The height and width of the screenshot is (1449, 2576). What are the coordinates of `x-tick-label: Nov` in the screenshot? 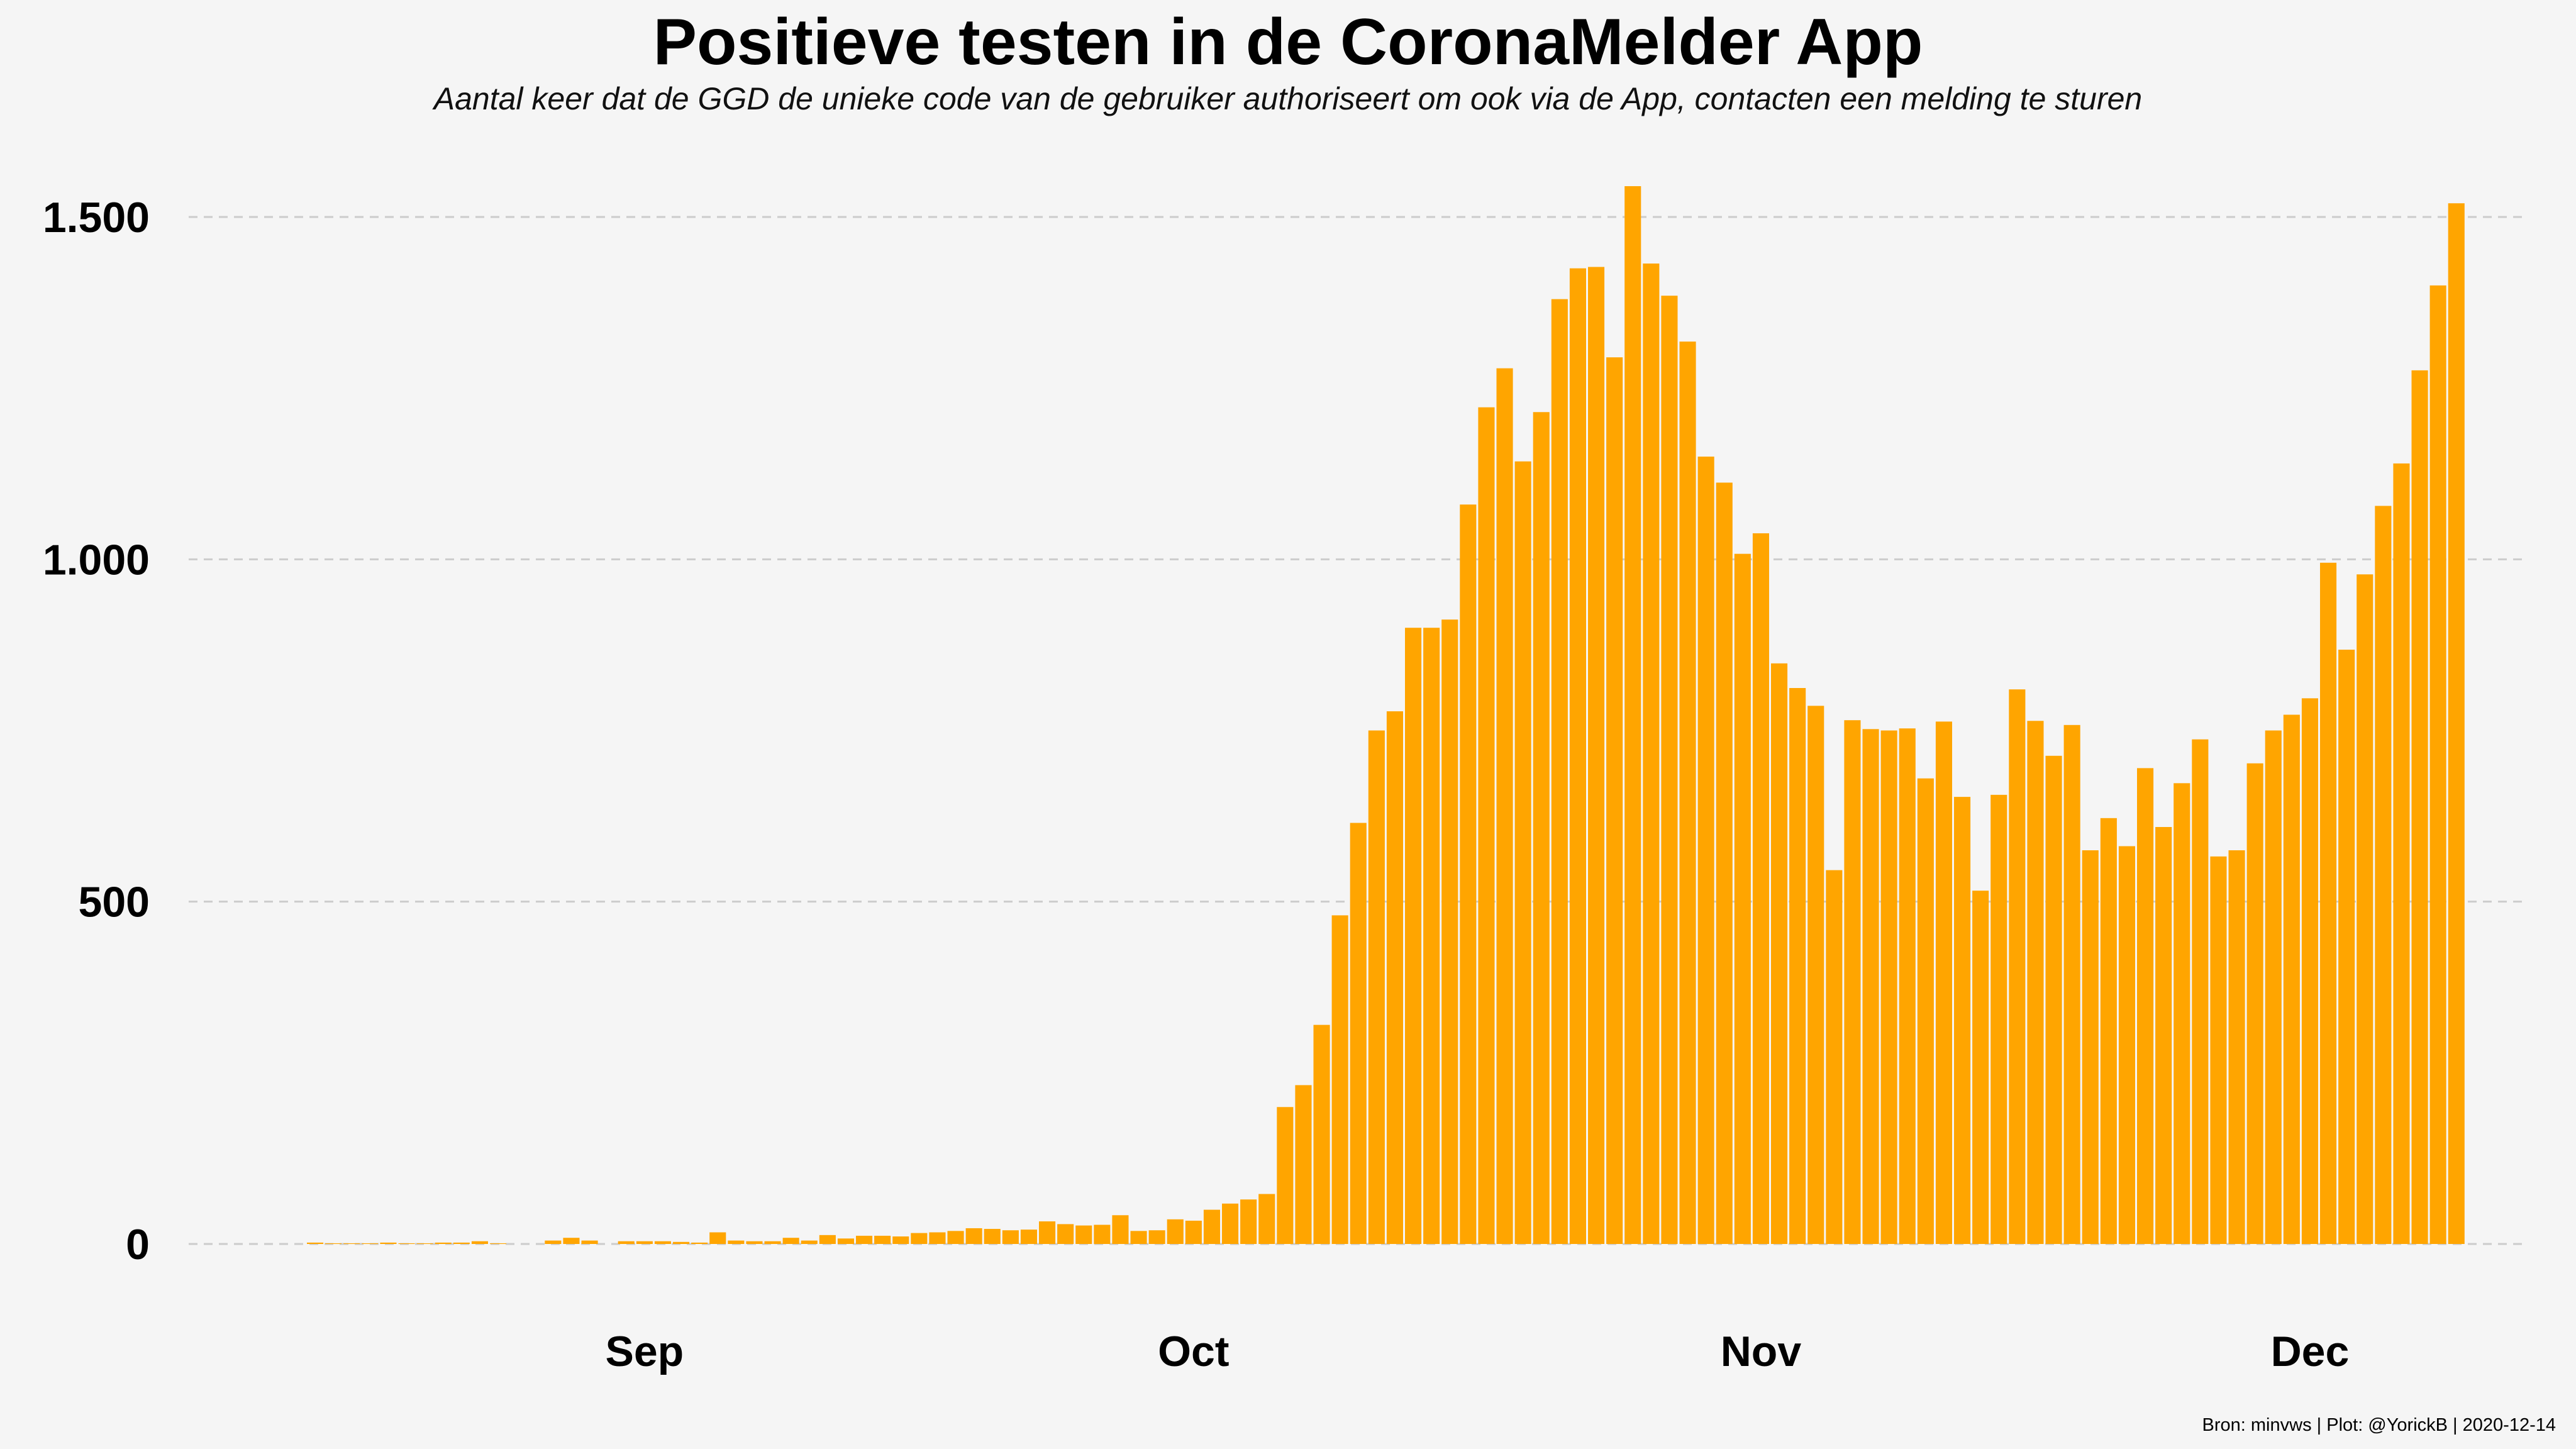 It's located at (1761, 1351).